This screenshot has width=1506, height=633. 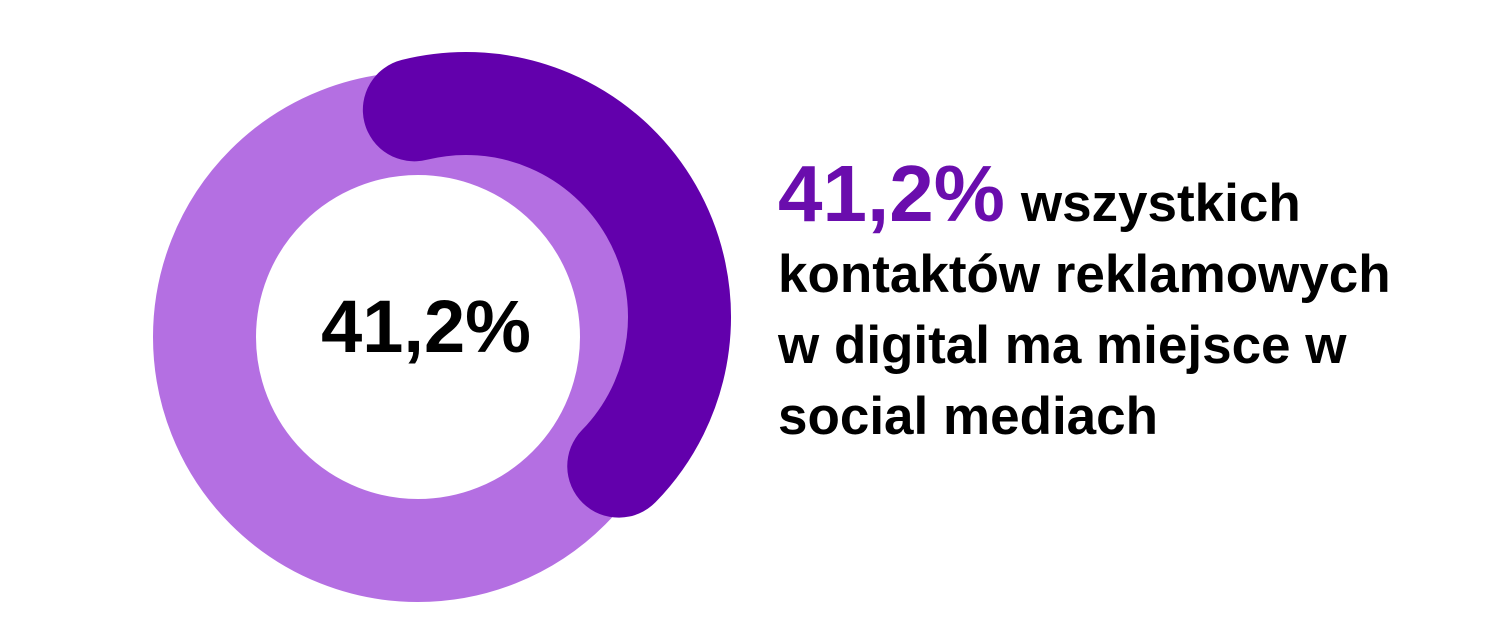 What do you see at coordinates (426, 326) in the screenshot?
I see `donut-center-label: 41,2%` at bounding box center [426, 326].